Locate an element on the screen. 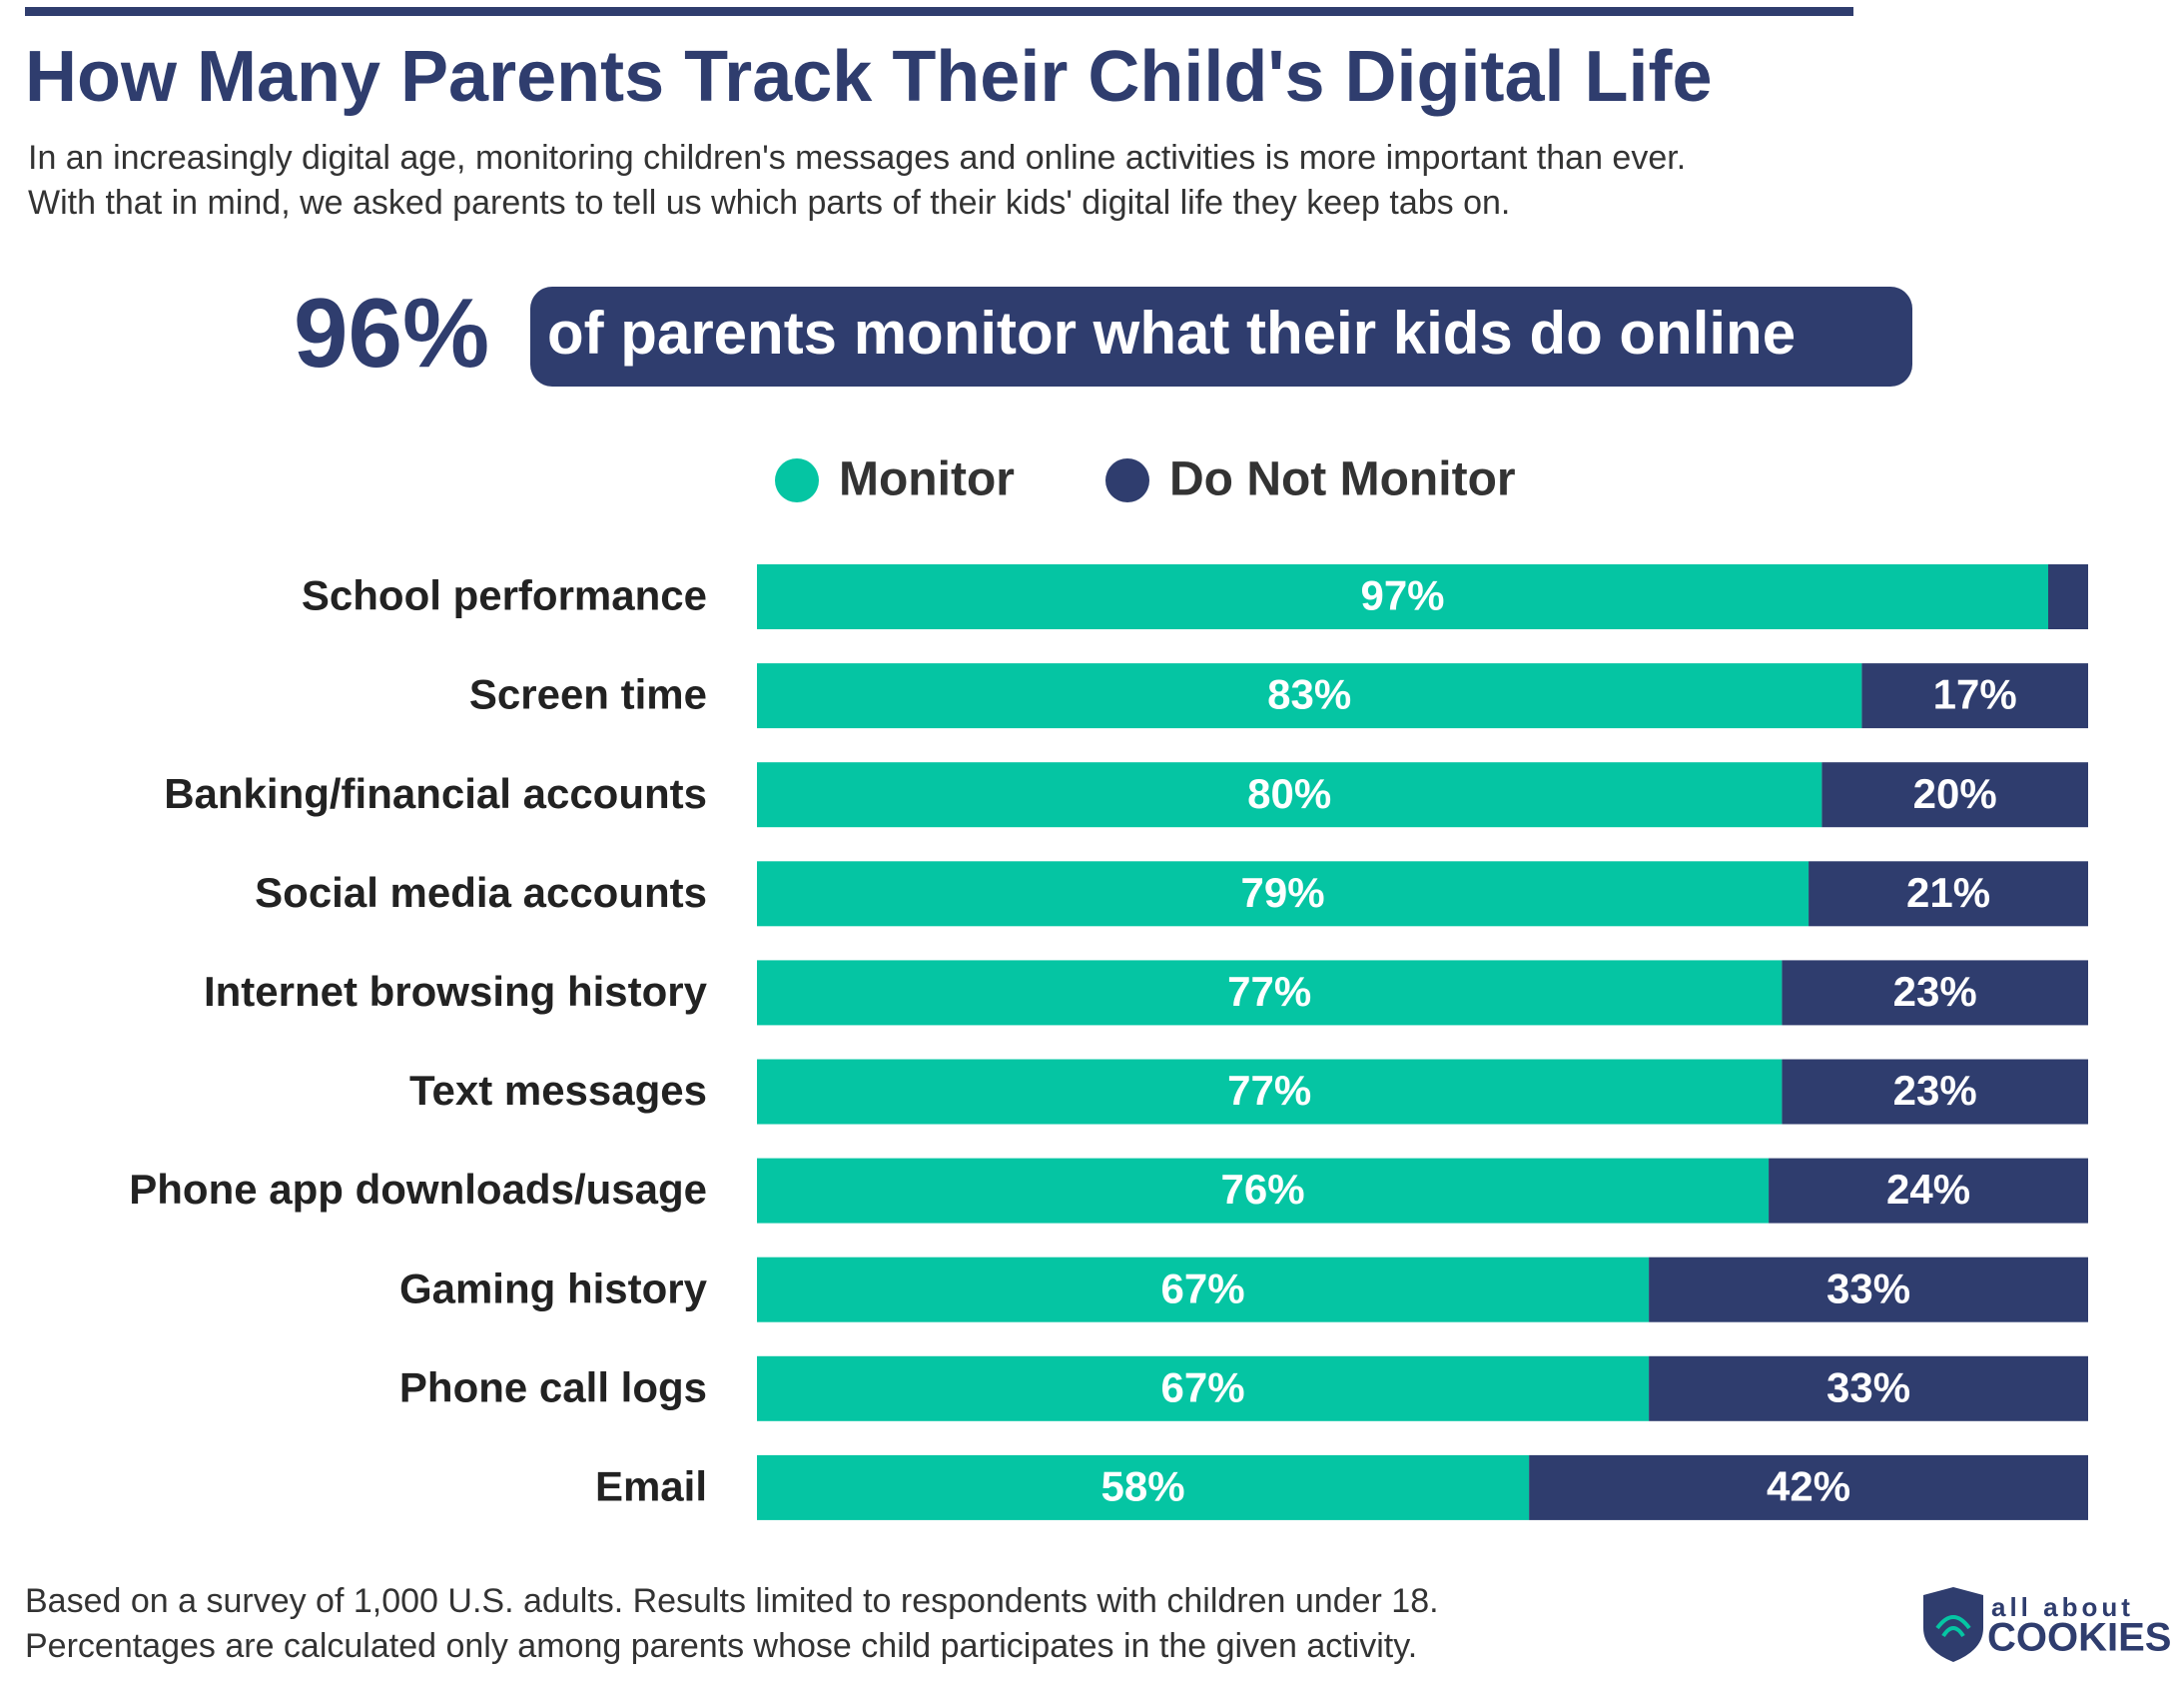  value-label: 76% is located at coordinates (1263, 1189).